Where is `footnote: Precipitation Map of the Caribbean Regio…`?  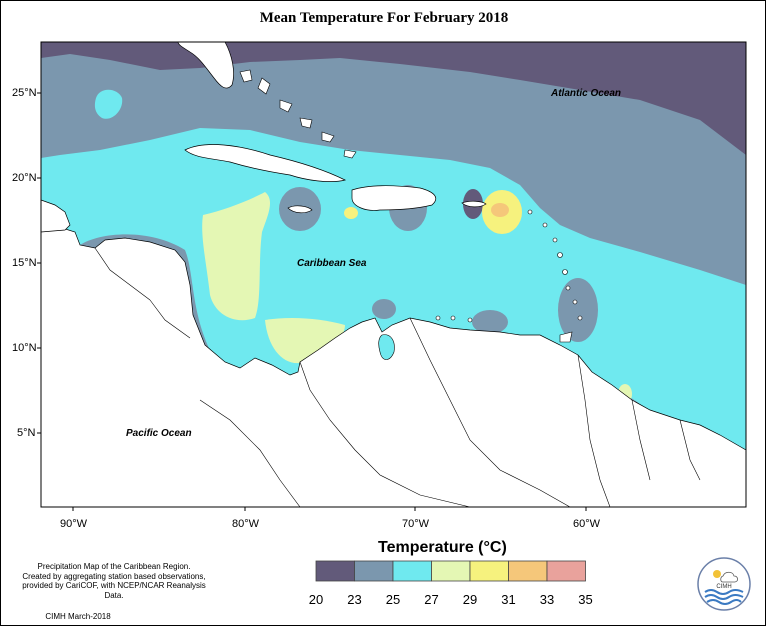 footnote: Precipitation Map of the Caribbean Regio… is located at coordinates (114, 581).